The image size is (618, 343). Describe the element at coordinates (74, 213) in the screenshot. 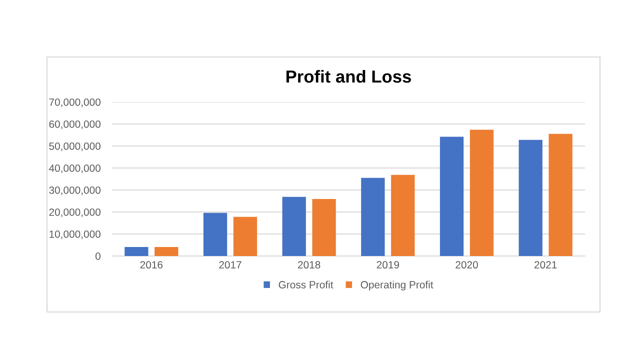

I see `y-tick-label: 20,000,000` at that location.